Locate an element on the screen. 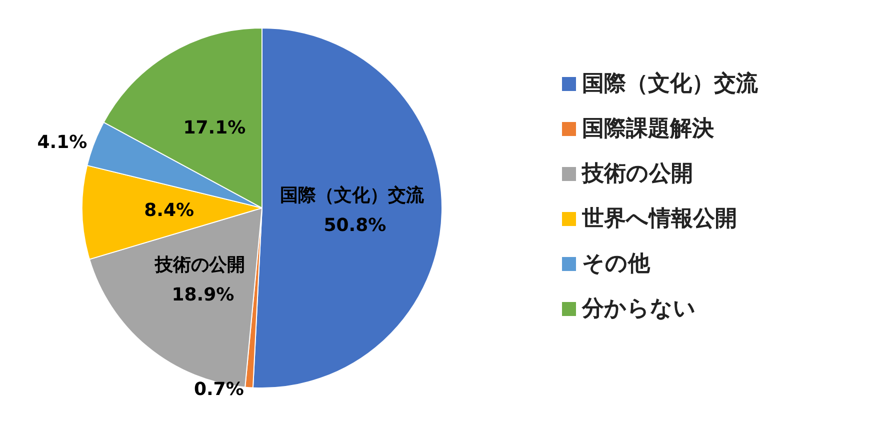 This screenshot has width=889, height=438. data-label: 8.4% is located at coordinates (169, 210).